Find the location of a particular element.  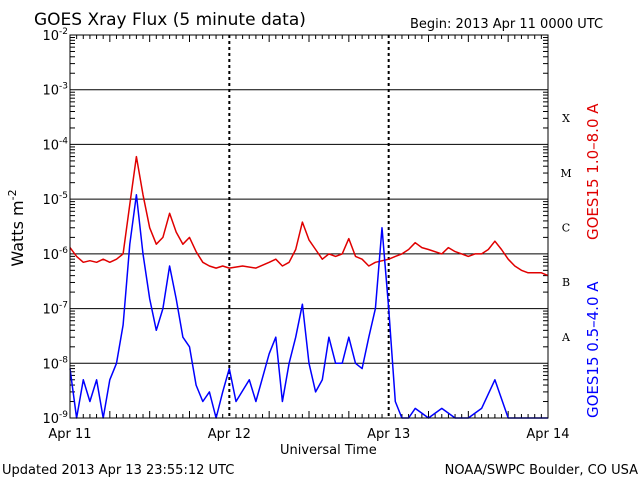

y-axis-label: Watts m-2 is located at coordinates (16, 227).